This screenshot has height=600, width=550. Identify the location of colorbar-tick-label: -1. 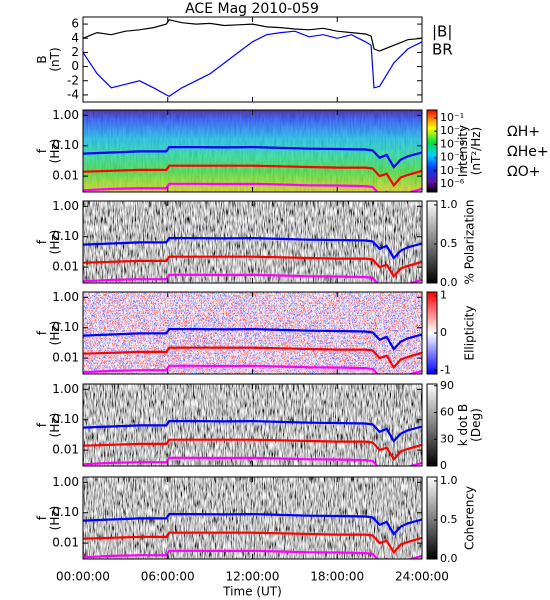
(445, 369).